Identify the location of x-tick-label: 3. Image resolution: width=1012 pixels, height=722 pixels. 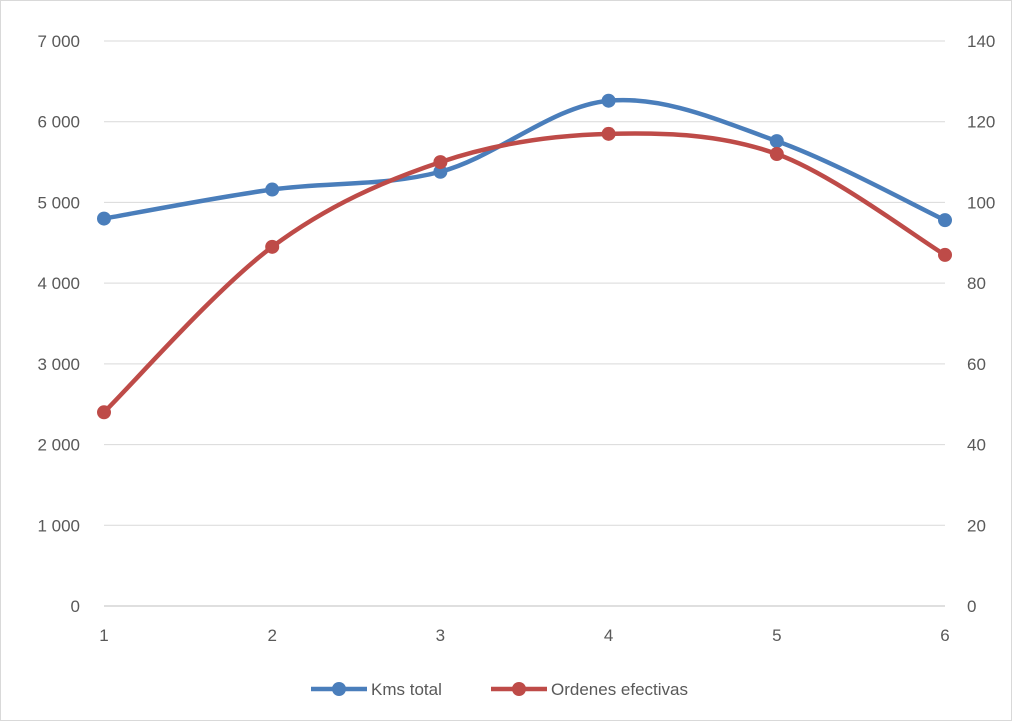
(440, 635).